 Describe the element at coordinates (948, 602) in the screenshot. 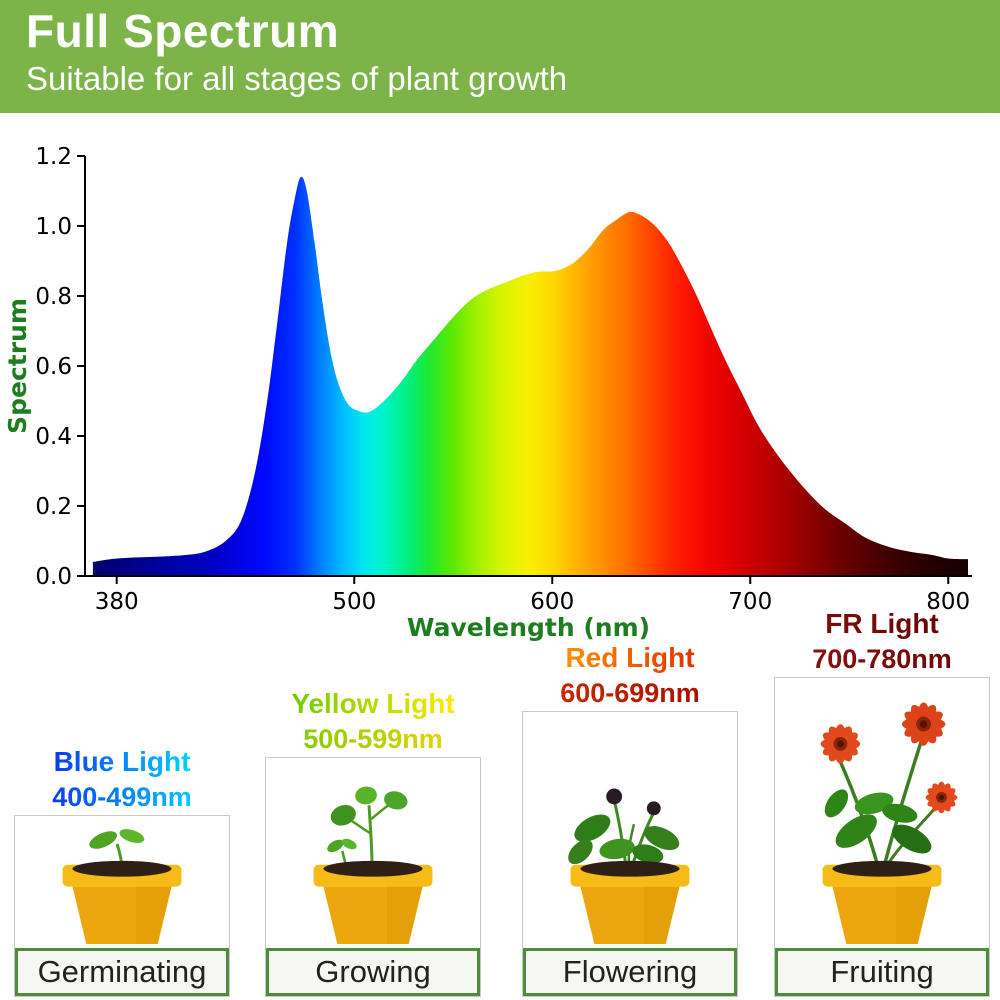

I see `x-tick-label: 800` at that location.